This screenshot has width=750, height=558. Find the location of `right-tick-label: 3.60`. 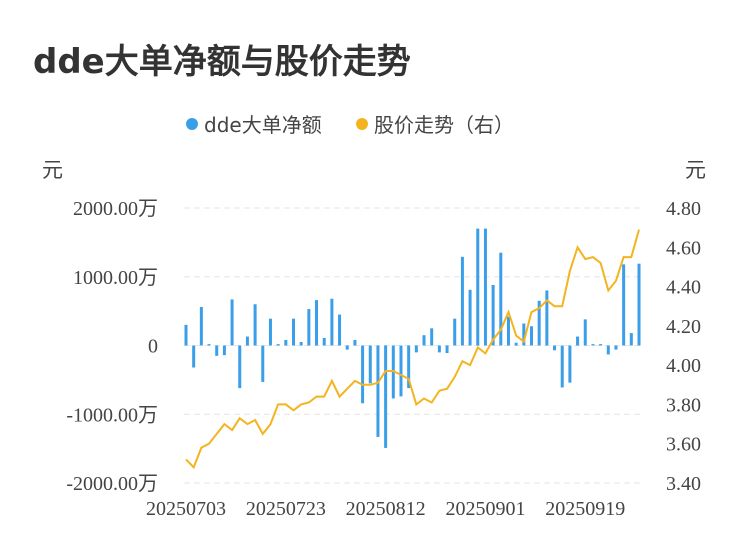

right-tick-label: 3.60 is located at coordinates (683, 445).